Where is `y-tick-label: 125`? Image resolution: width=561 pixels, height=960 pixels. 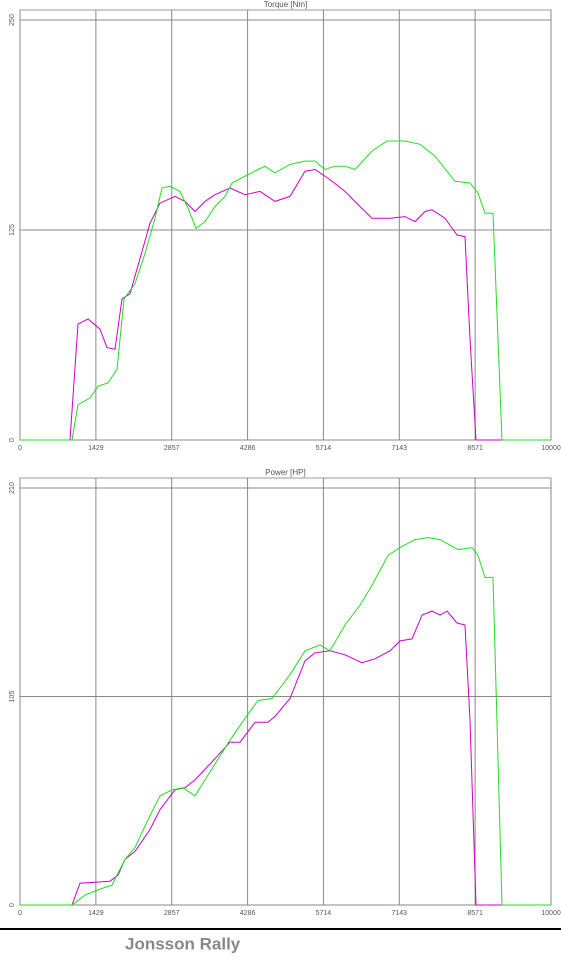 y-tick-label: 125 is located at coordinates (12, 230).